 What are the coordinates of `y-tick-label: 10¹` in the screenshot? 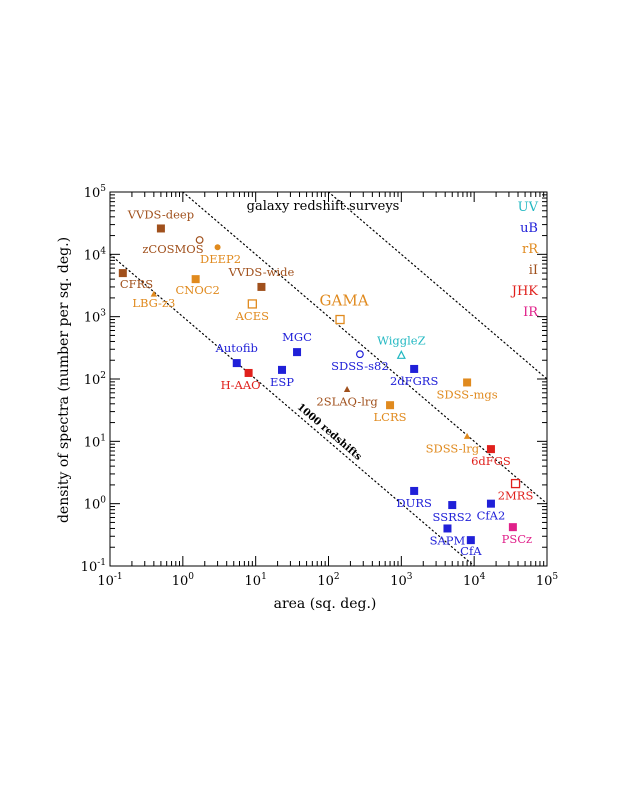 It's located at (95, 441).